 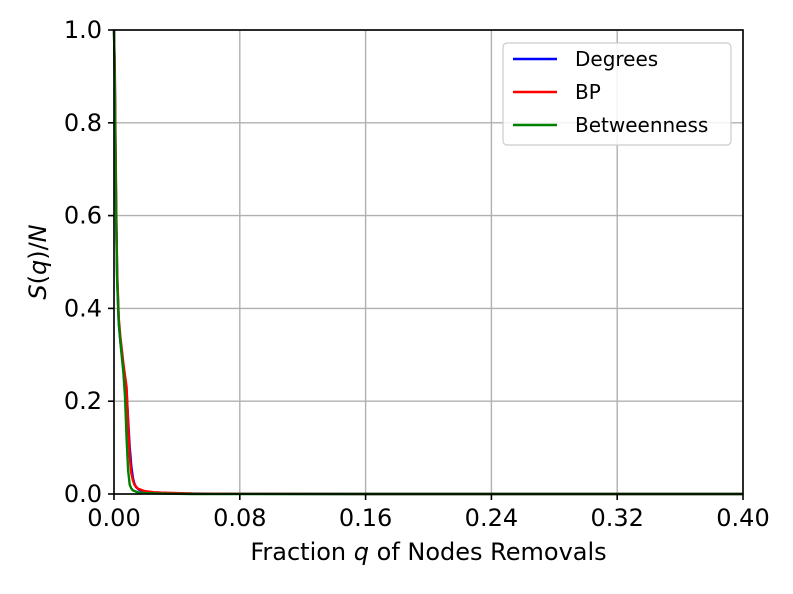 What do you see at coordinates (365, 518) in the screenshot?
I see `x-tick-label: 0.16` at bounding box center [365, 518].